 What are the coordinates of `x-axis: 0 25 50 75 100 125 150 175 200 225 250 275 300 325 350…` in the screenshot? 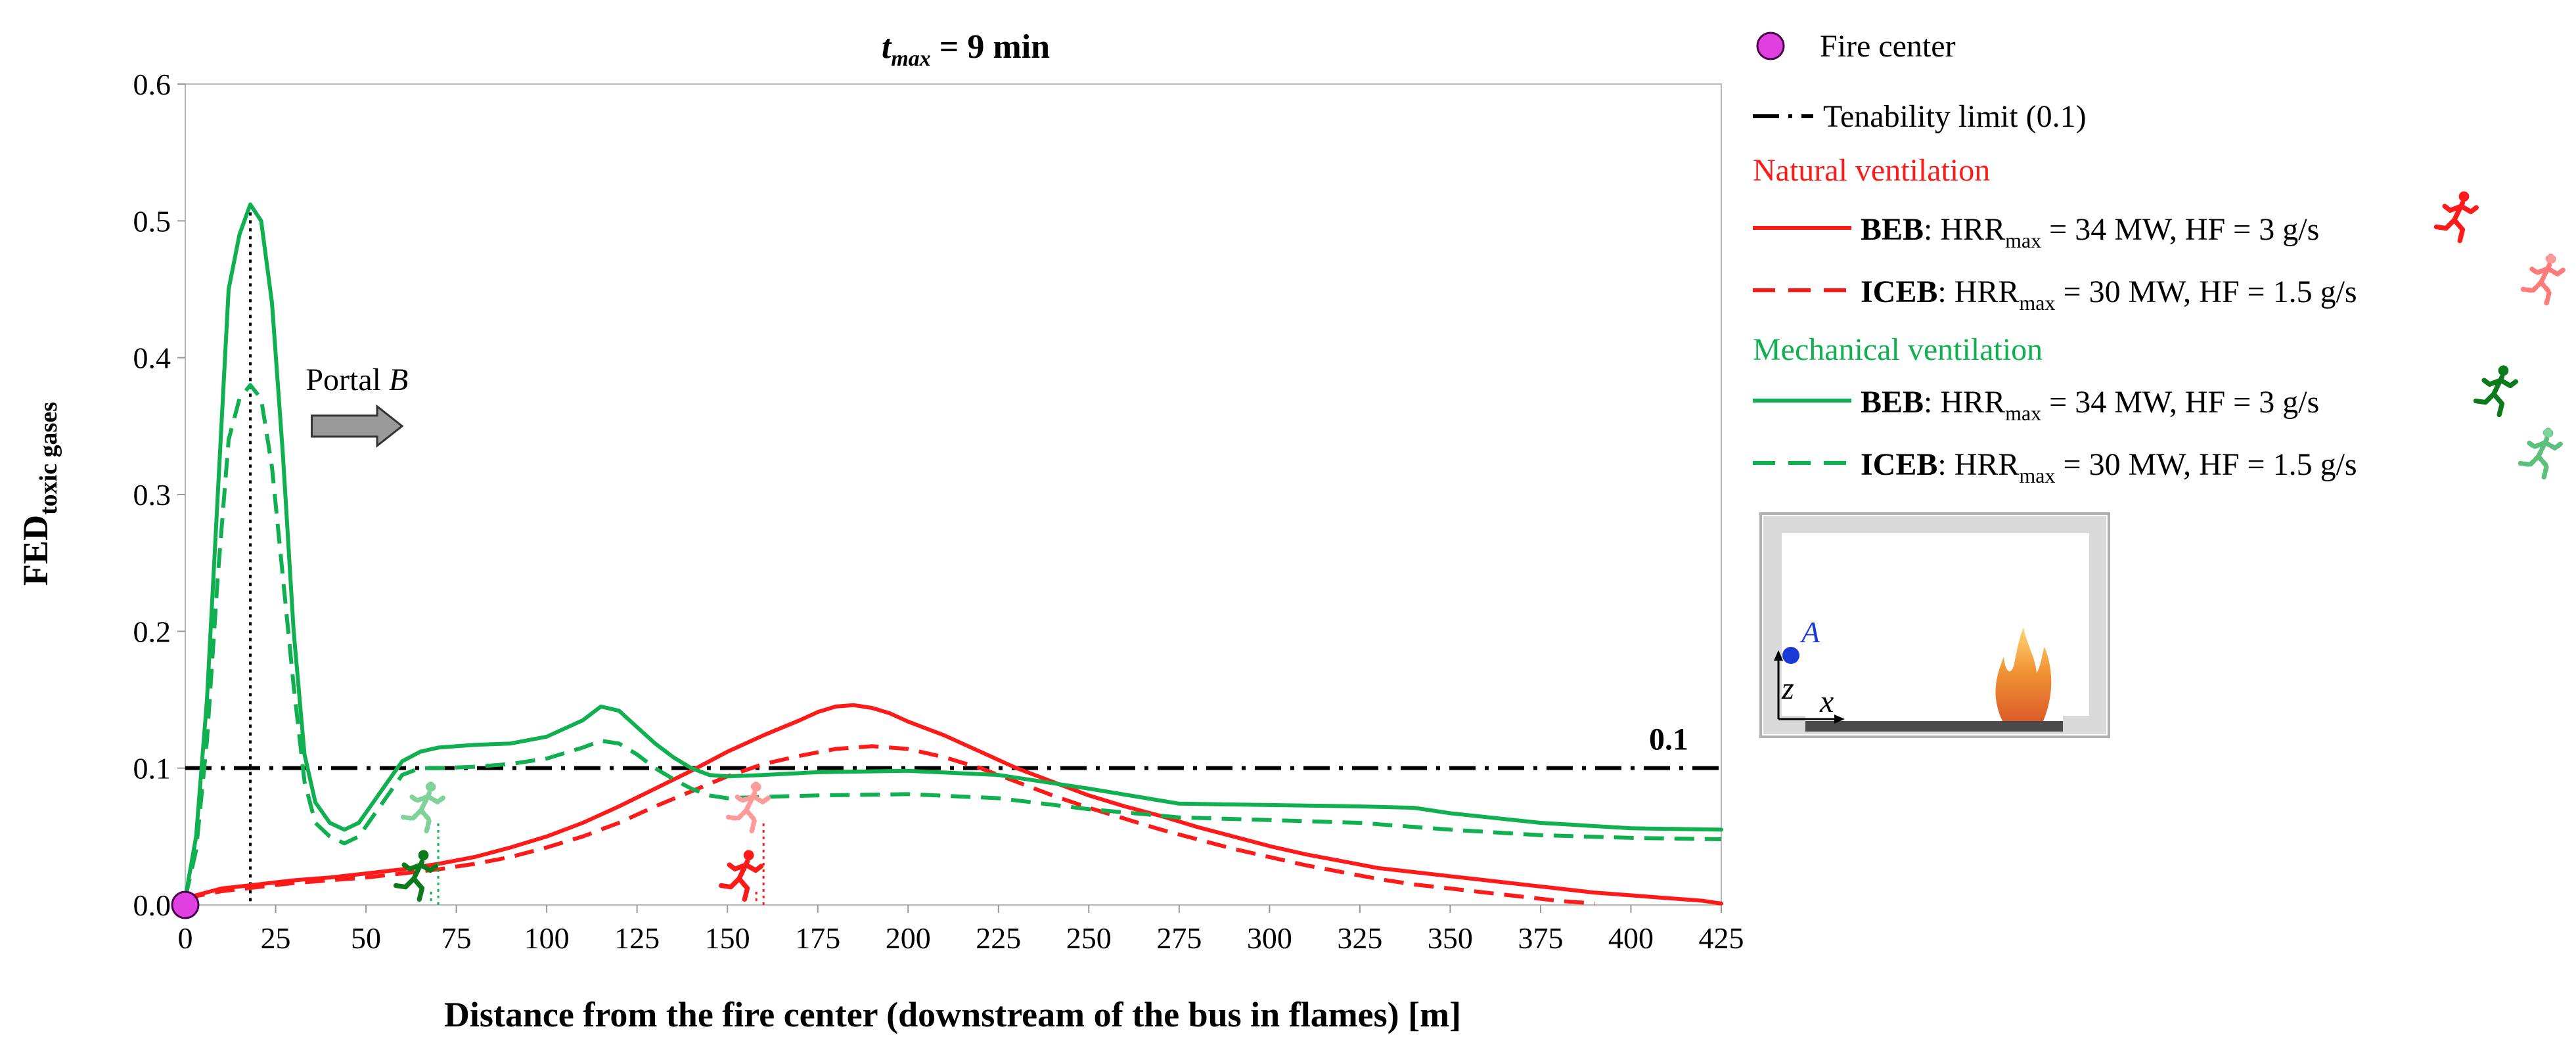 It's located at (961, 930).